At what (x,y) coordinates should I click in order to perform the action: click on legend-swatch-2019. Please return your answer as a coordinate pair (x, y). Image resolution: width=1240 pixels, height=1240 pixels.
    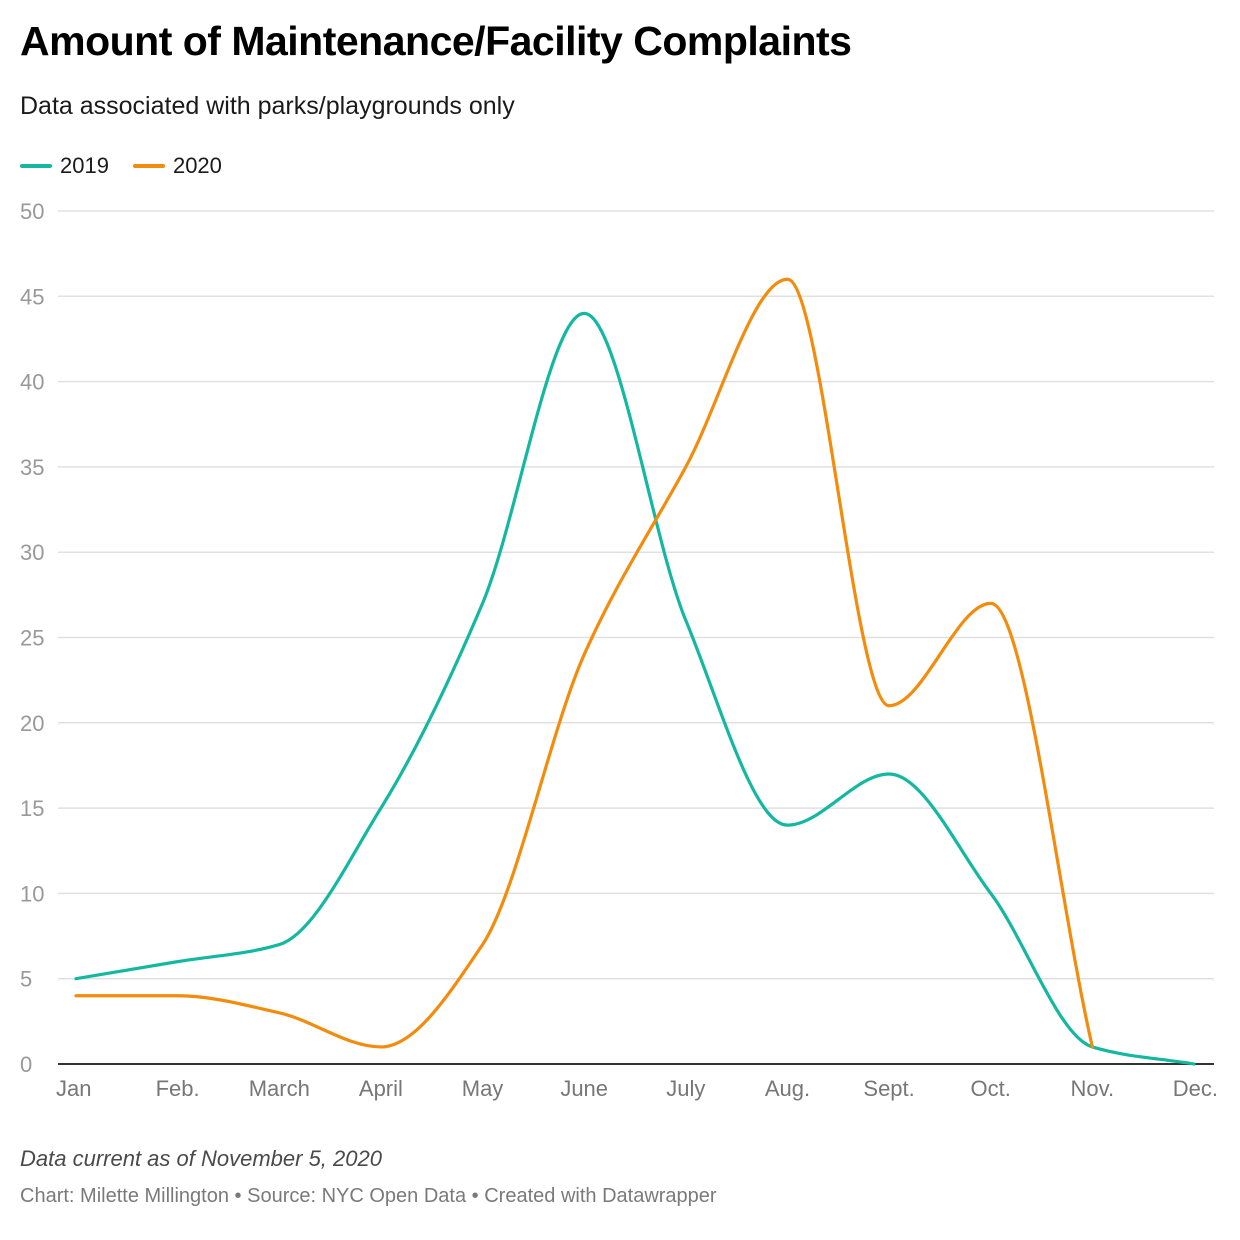
    Looking at the image, I should click on (36, 166).